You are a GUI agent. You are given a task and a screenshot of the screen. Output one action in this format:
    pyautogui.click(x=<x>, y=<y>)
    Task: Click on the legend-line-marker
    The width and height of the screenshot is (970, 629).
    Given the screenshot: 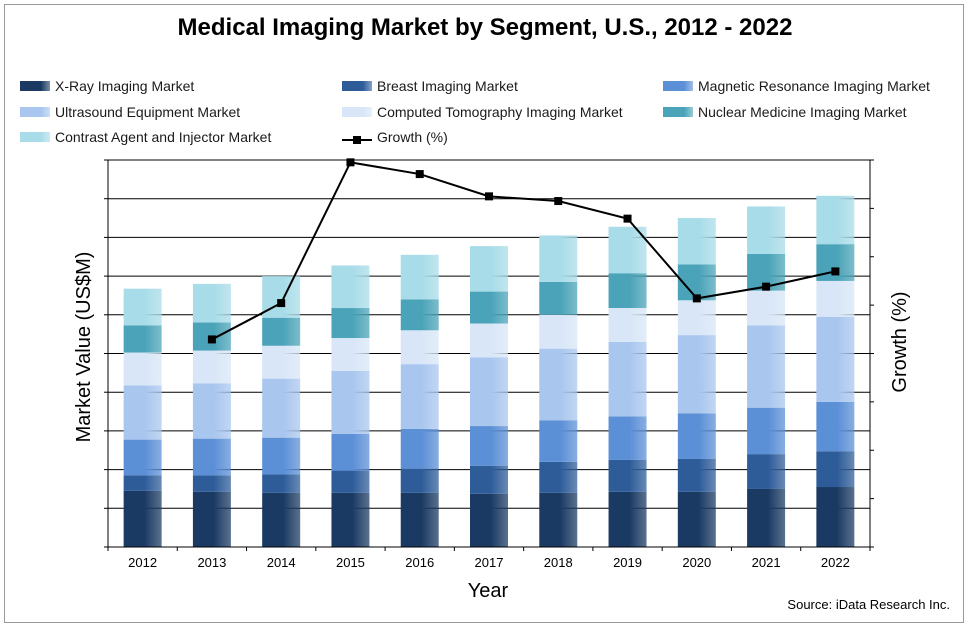 What is the action you would take?
    pyautogui.click(x=357, y=138)
    